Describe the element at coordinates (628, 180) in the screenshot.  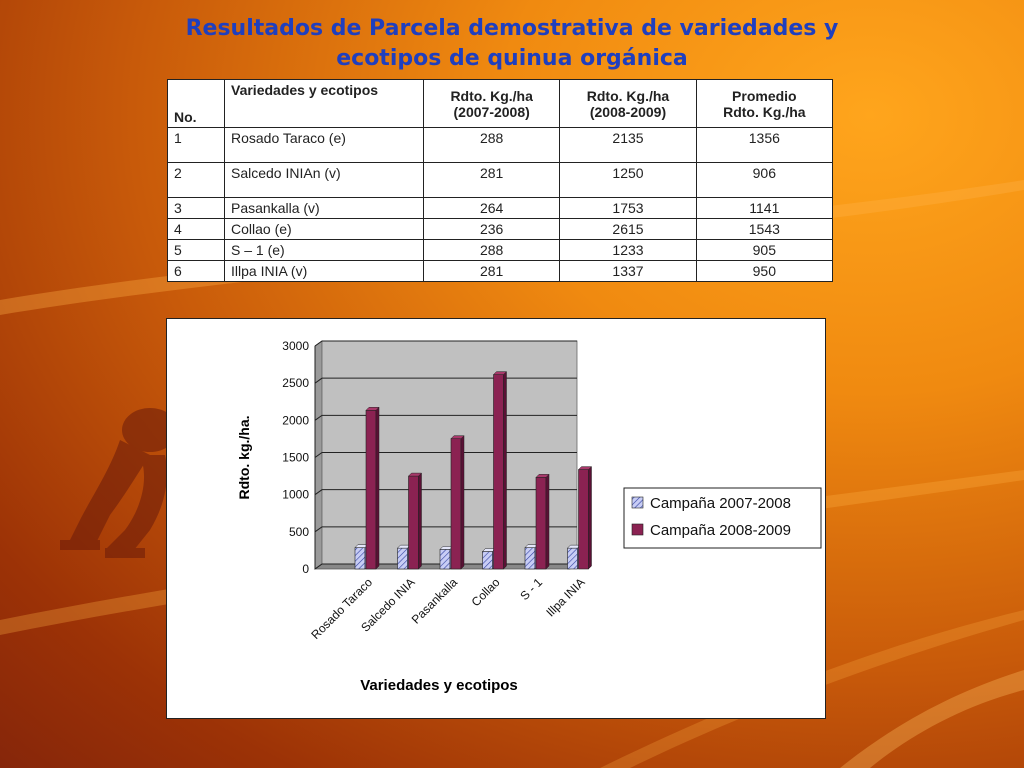
I see `cell-yield-2008: 1250` at that location.